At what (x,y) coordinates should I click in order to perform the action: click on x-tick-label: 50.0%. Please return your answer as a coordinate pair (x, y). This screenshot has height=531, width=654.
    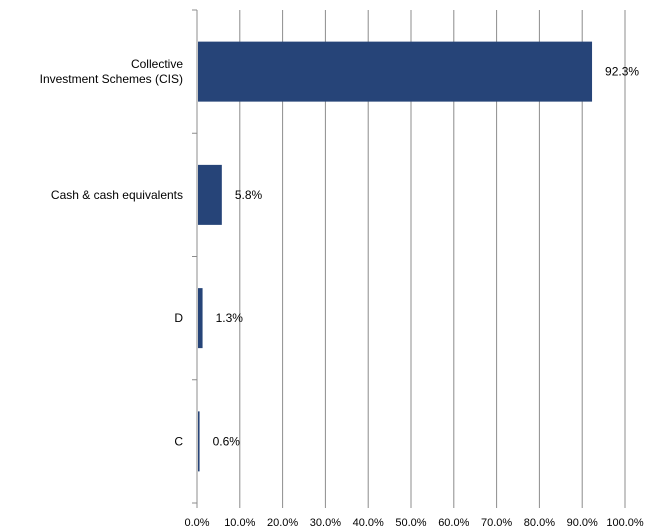
    Looking at the image, I should click on (410, 523).